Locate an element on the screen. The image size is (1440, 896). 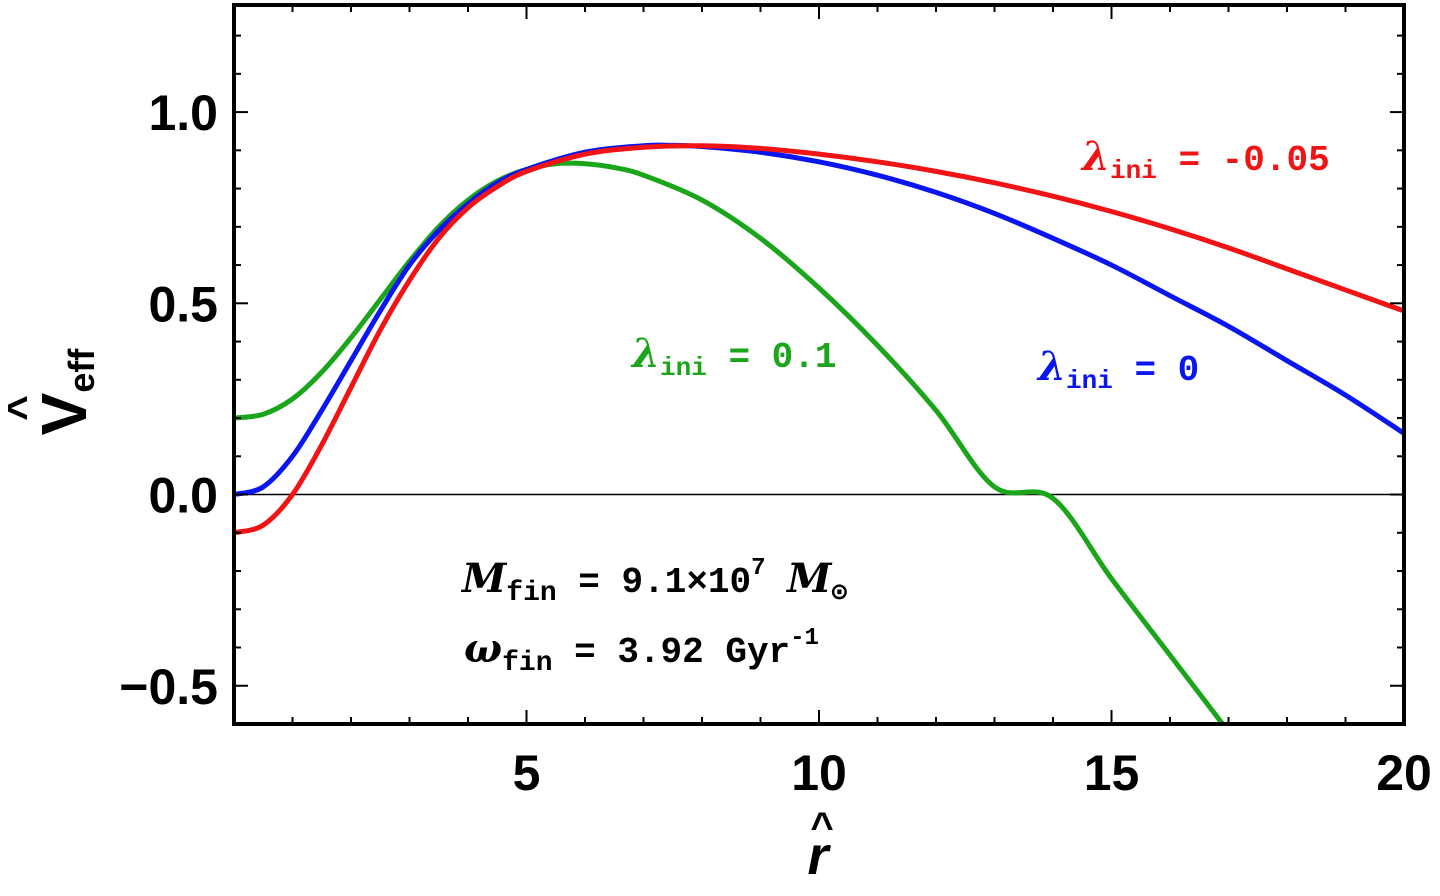
x-axis-hat: ^ is located at coordinates (821, 827).